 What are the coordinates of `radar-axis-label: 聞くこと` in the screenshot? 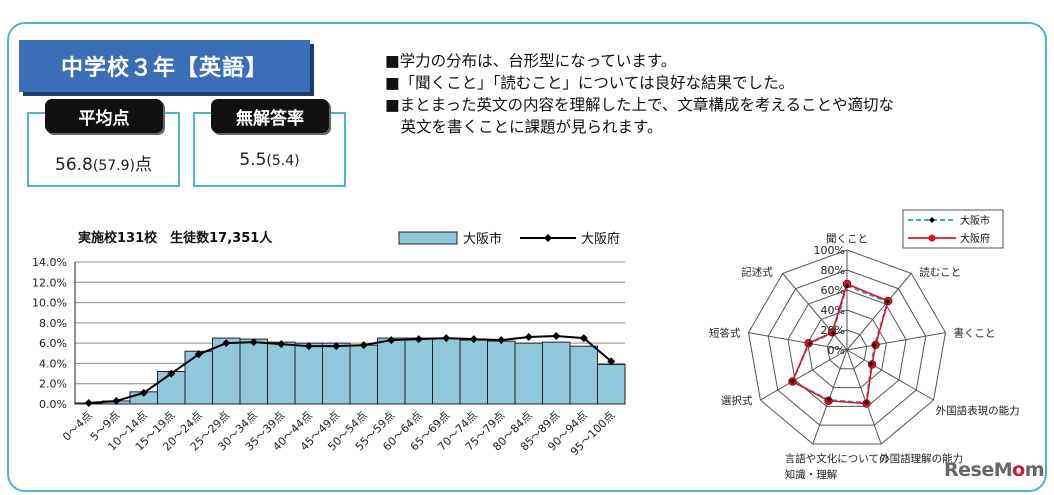 It's located at (847, 239).